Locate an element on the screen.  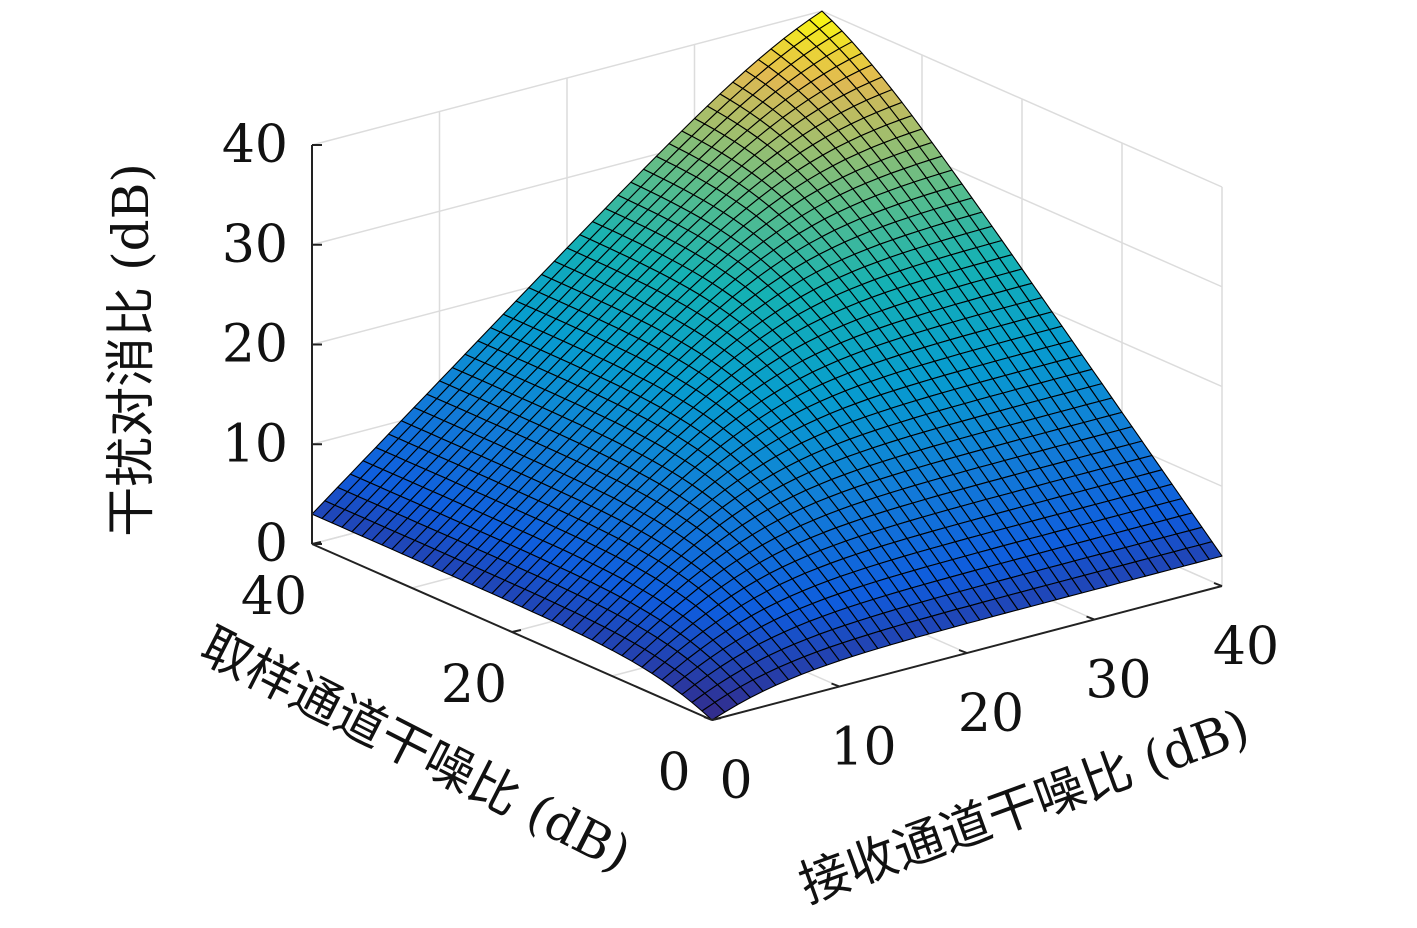
y-tick-label: 0 is located at coordinates (673, 773).